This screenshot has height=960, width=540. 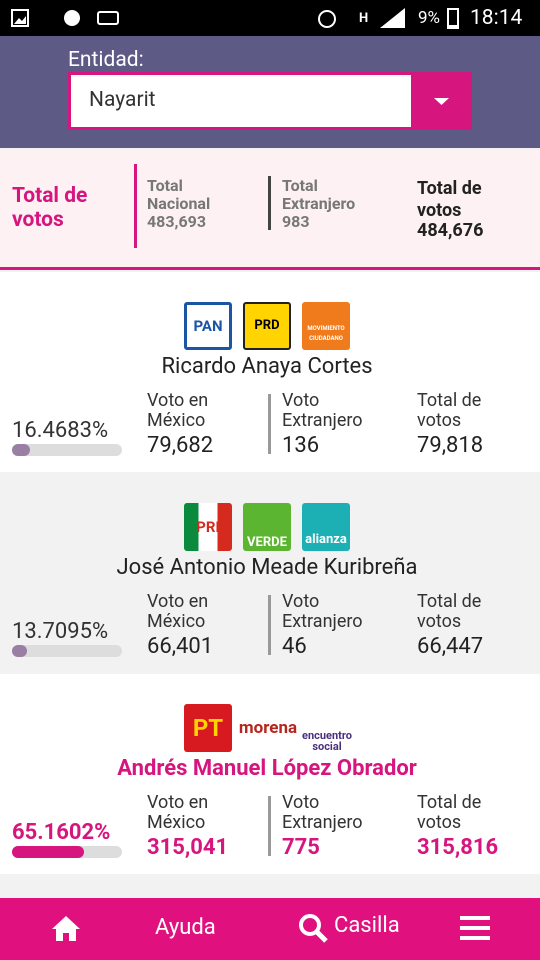 I want to click on party-logos: PAN PRD MOVIMIENTO CIUDADANO, so click(x=270, y=327).